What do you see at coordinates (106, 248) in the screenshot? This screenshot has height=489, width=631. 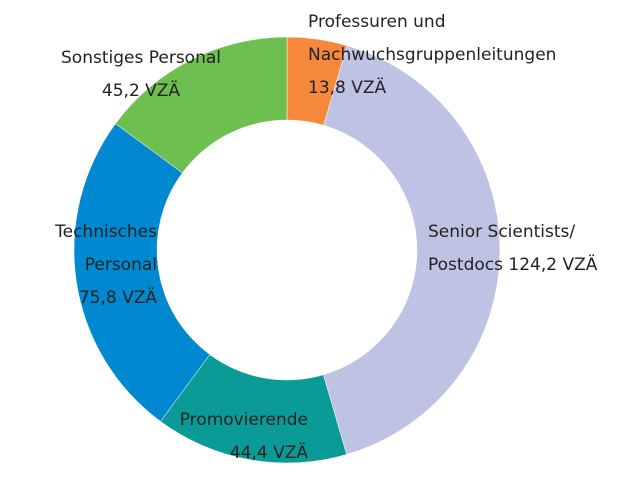 I see `category-name: Technisches Personal` at bounding box center [106, 248].